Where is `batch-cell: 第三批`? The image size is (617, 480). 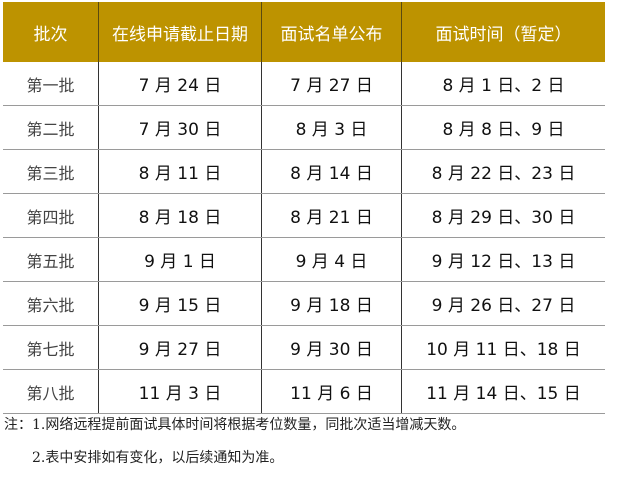
batch-cell: 第三批 is located at coordinates (51, 171).